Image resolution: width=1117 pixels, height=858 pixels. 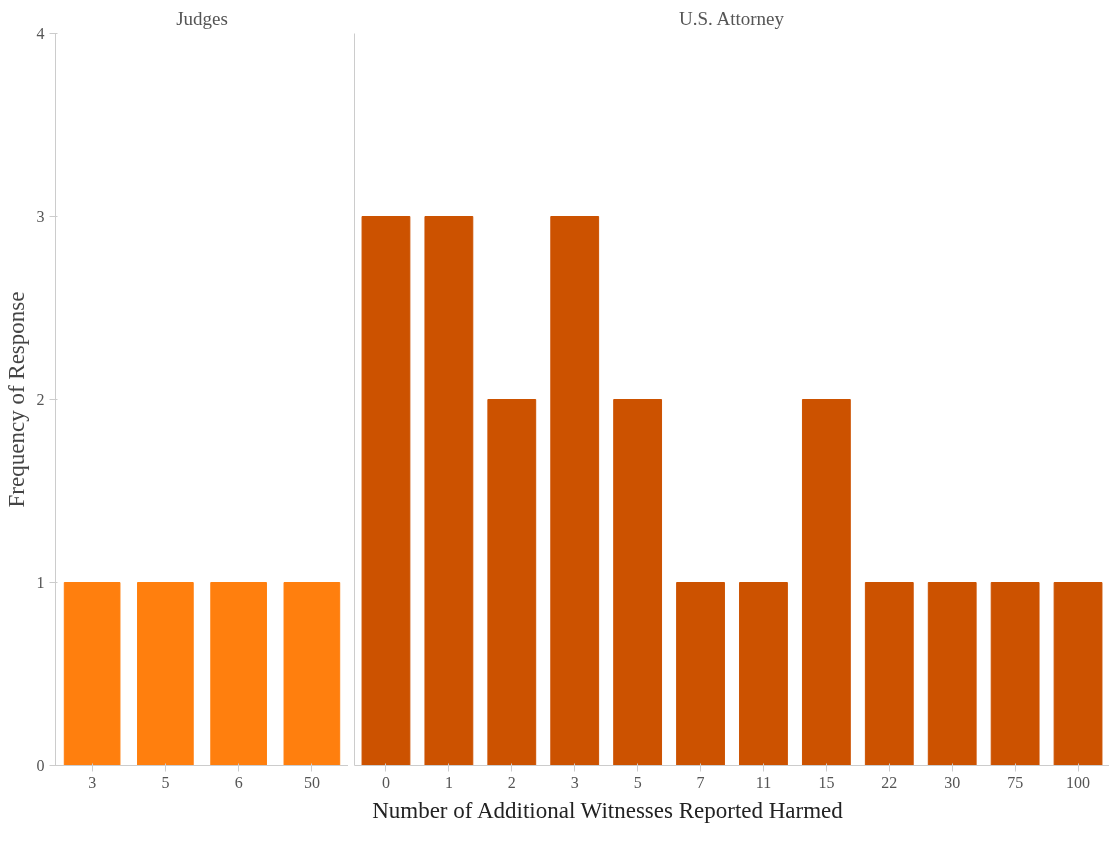 What do you see at coordinates (1015, 782) in the screenshot?
I see `x-tick-label: 75` at bounding box center [1015, 782].